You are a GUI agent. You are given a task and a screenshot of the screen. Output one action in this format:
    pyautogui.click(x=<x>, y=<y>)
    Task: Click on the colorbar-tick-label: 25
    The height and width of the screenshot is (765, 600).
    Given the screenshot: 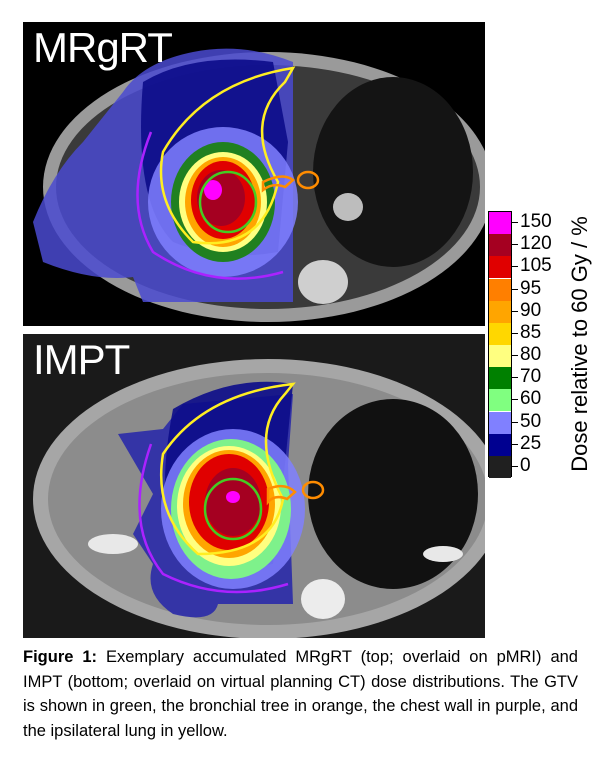 What is the action you would take?
    pyautogui.click(x=531, y=443)
    